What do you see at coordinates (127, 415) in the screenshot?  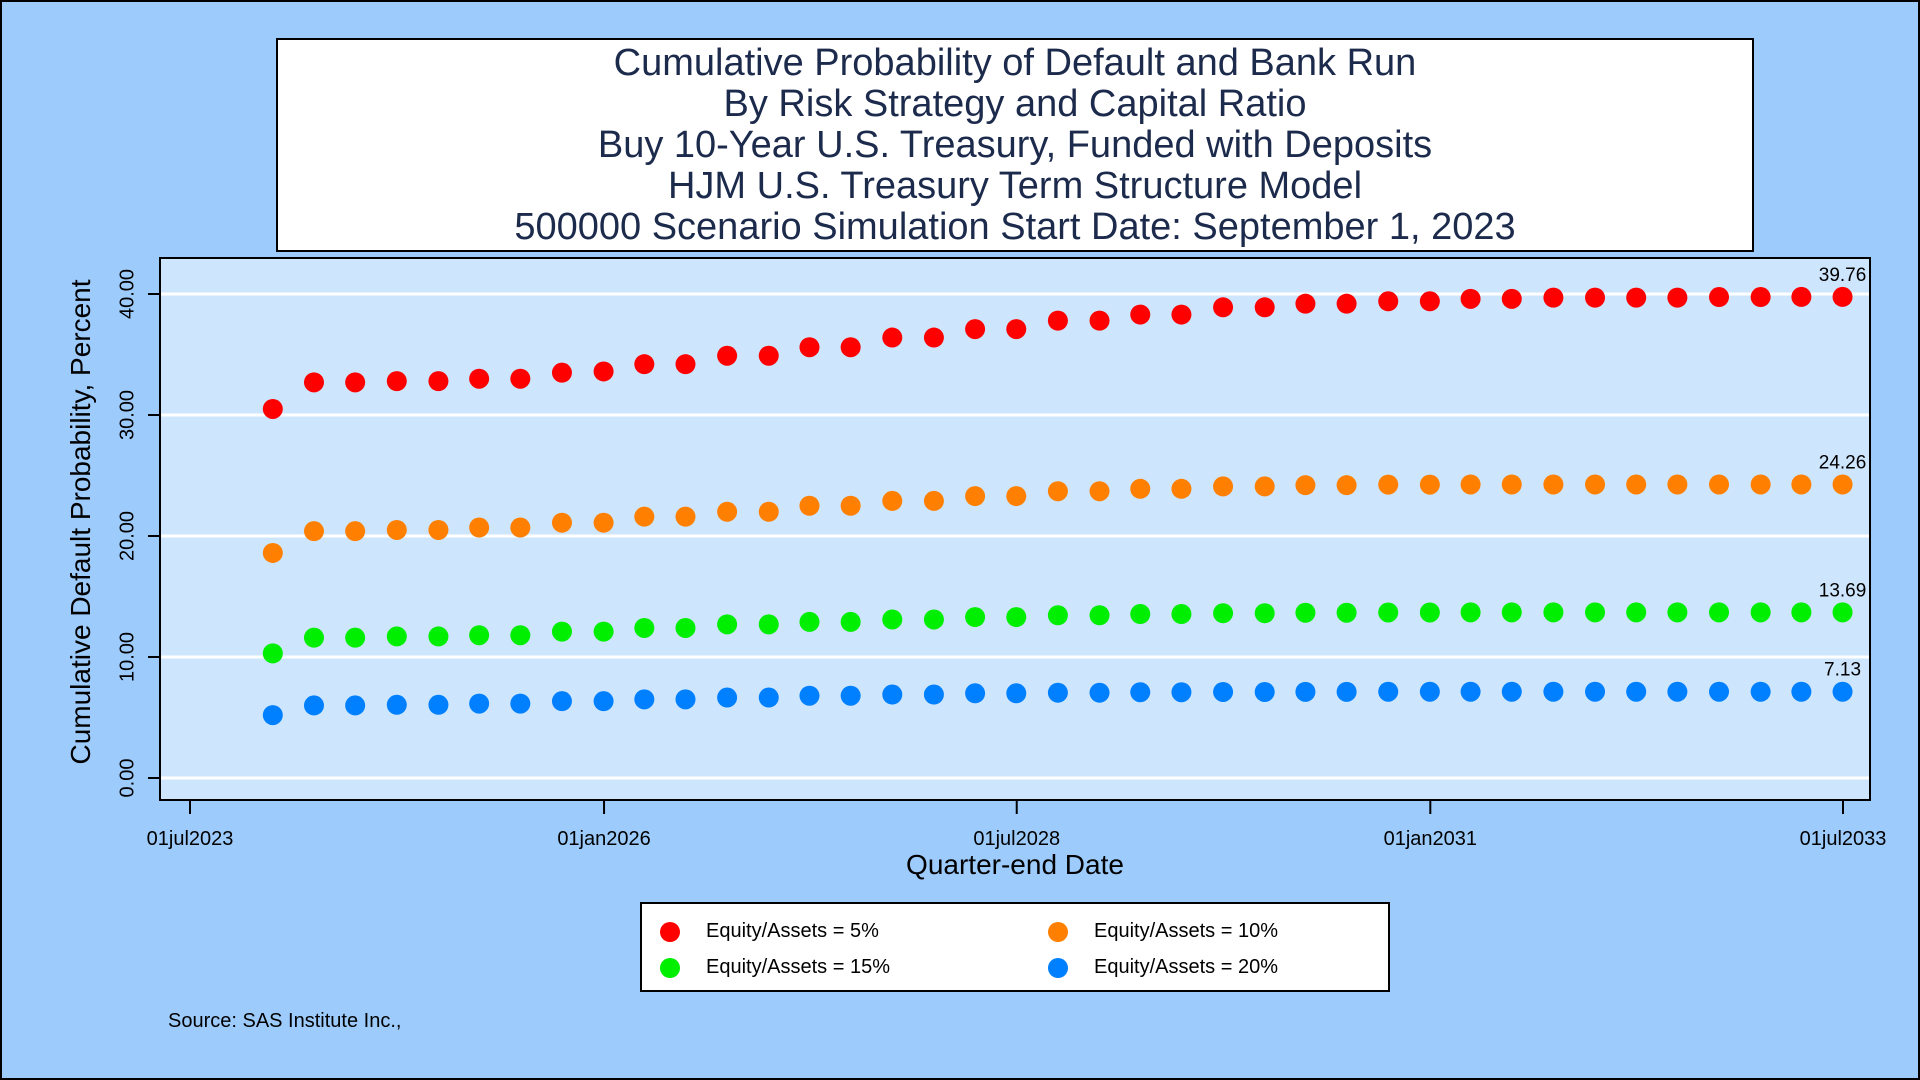 I see `y-tick-label: 30.00` at bounding box center [127, 415].